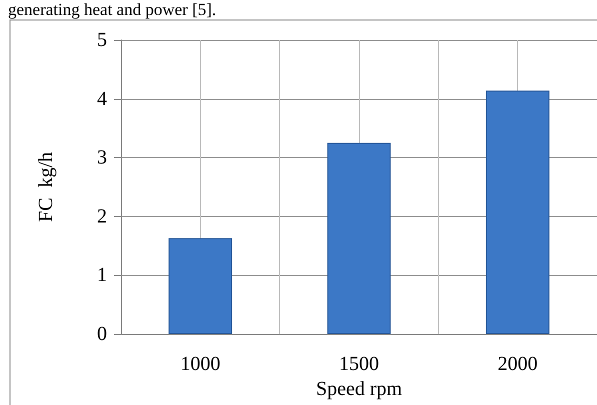 Image resolution: width=597 pixels, height=405 pixels. I want to click on y-tick-label: 5, so click(102, 40).